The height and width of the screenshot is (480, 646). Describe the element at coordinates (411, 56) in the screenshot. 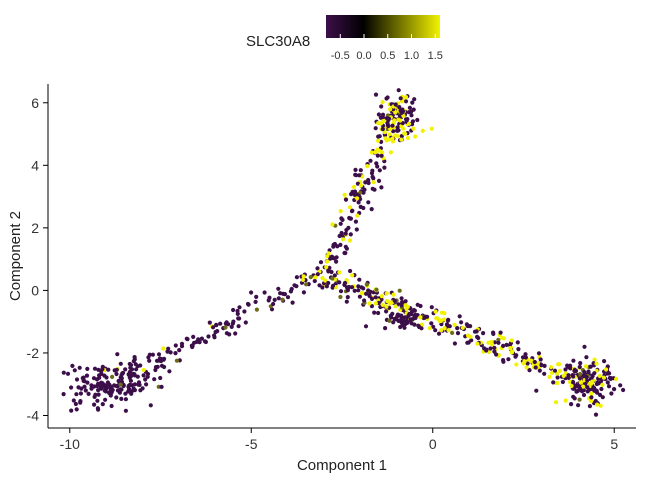

I see `legend-tick-label: 1.0` at that location.